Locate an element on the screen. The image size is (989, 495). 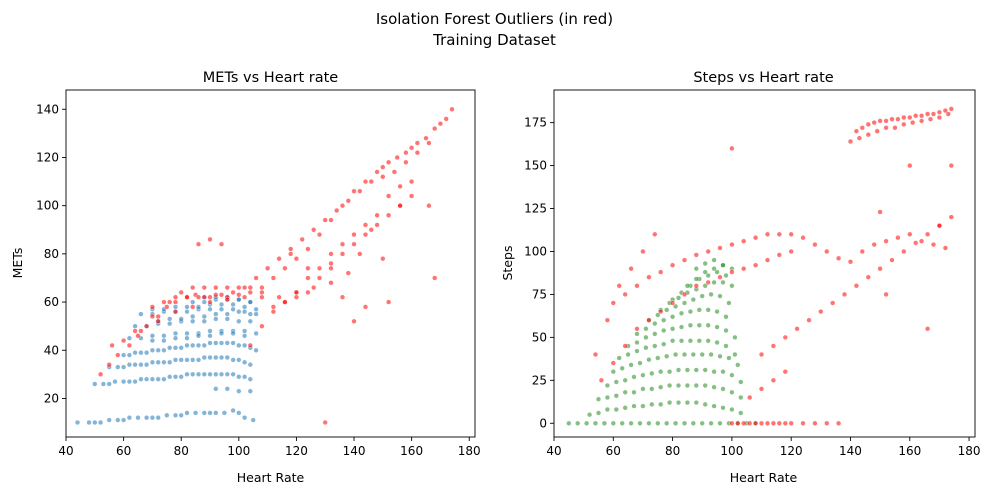
x-axis-label: Heart Rate is located at coordinates (764, 477).